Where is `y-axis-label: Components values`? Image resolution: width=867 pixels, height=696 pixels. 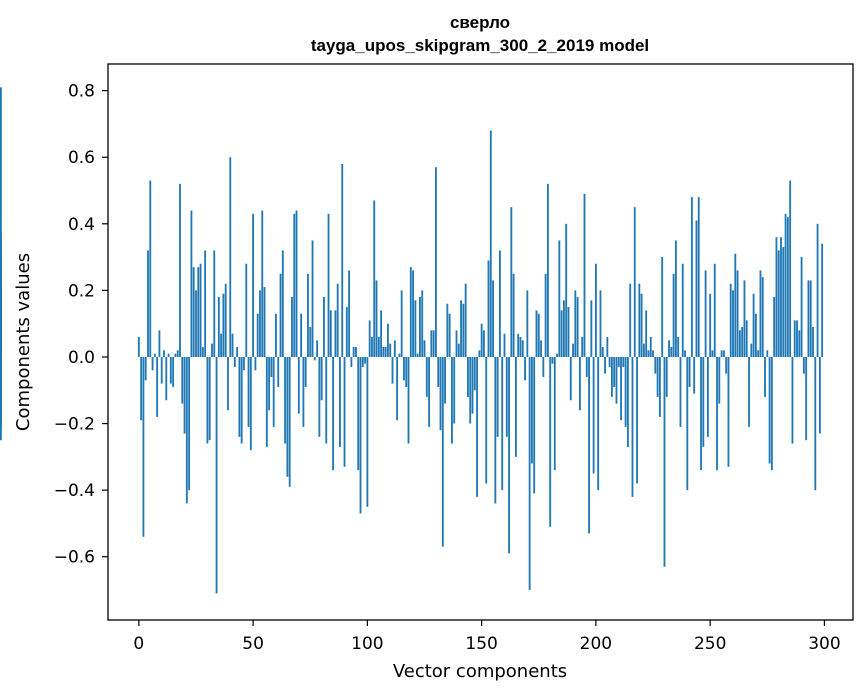
y-axis-label: Components values is located at coordinates (23, 342).